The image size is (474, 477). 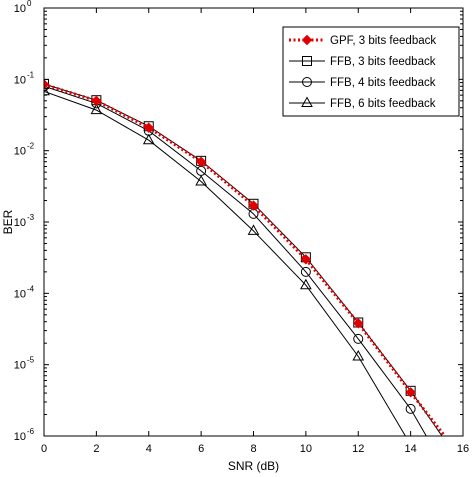 I want to click on y-tick-exponent: -4, so click(x=31, y=288).